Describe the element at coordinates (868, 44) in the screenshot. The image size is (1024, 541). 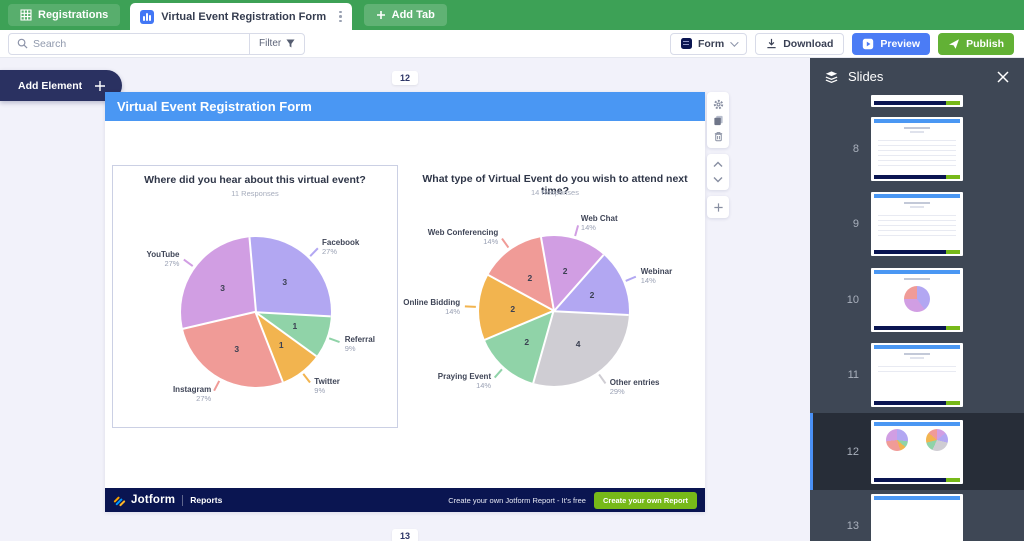
I see `play-icon` at that location.